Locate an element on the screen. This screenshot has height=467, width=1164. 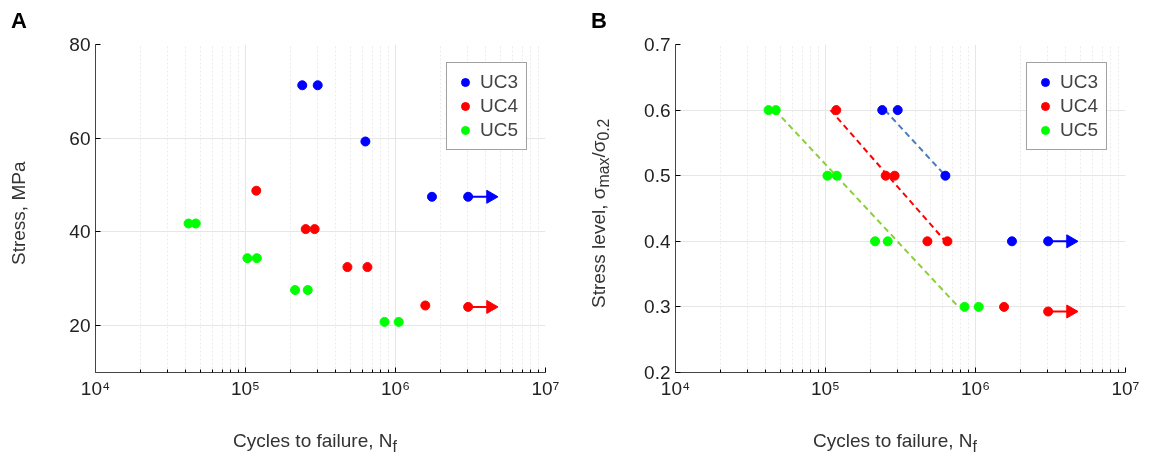
y-tick-label: 80 is located at coordinates (80, 44).